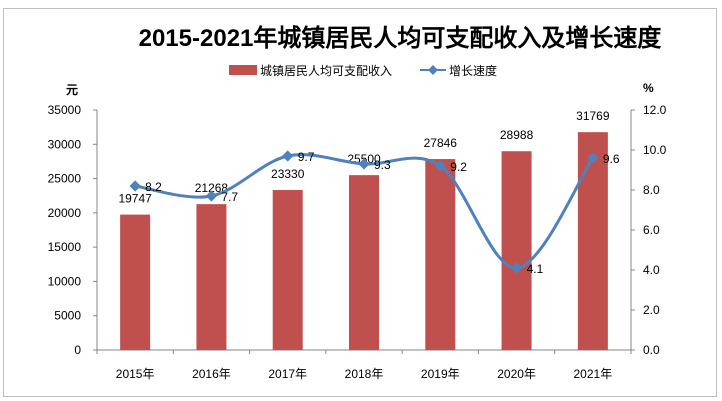 This screenshot has height=401, width=722. I want to click on right-tick-label: 4.0, so click(651, 270).